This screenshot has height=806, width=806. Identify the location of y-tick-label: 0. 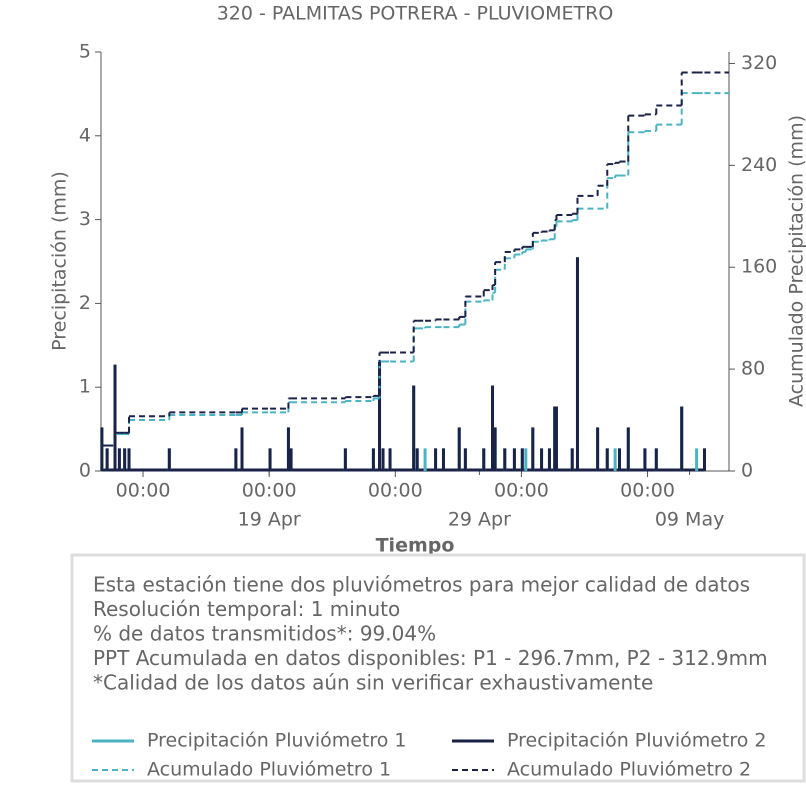
(85, 471).